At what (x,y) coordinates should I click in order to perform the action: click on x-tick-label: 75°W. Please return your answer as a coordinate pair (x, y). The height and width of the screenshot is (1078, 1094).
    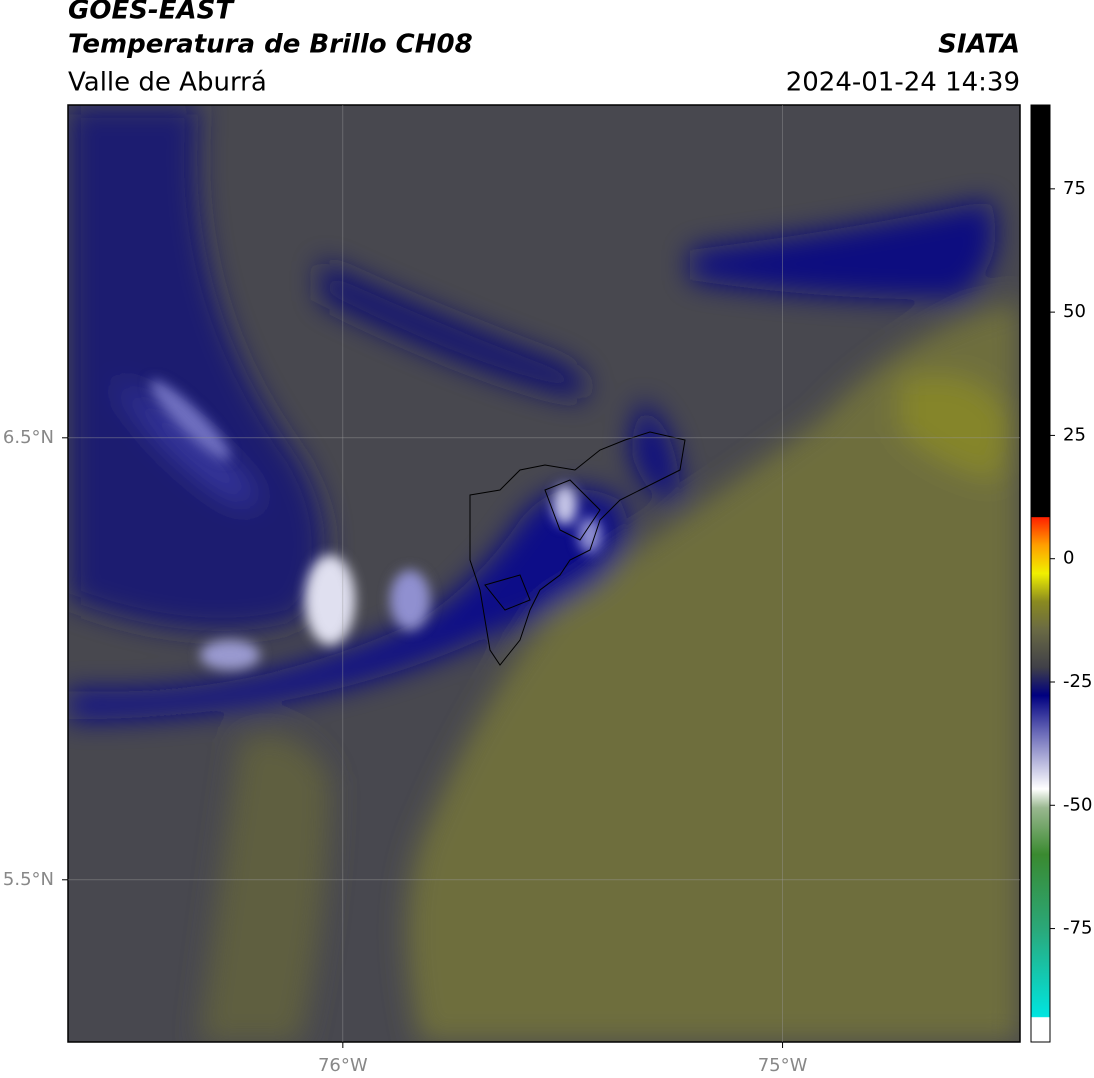
    Looking at the image, I should click on (783, 1065).